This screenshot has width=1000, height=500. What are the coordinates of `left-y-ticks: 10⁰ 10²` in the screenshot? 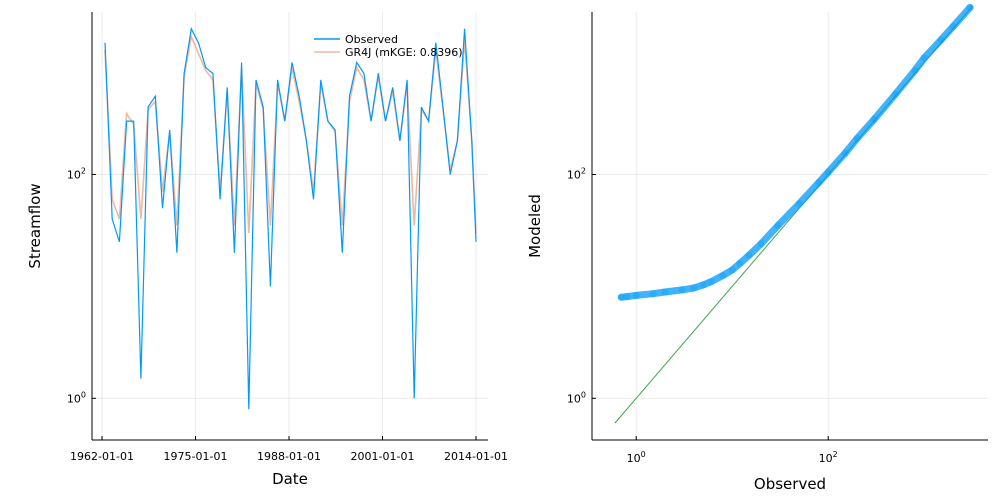 It's located at (81, 285).